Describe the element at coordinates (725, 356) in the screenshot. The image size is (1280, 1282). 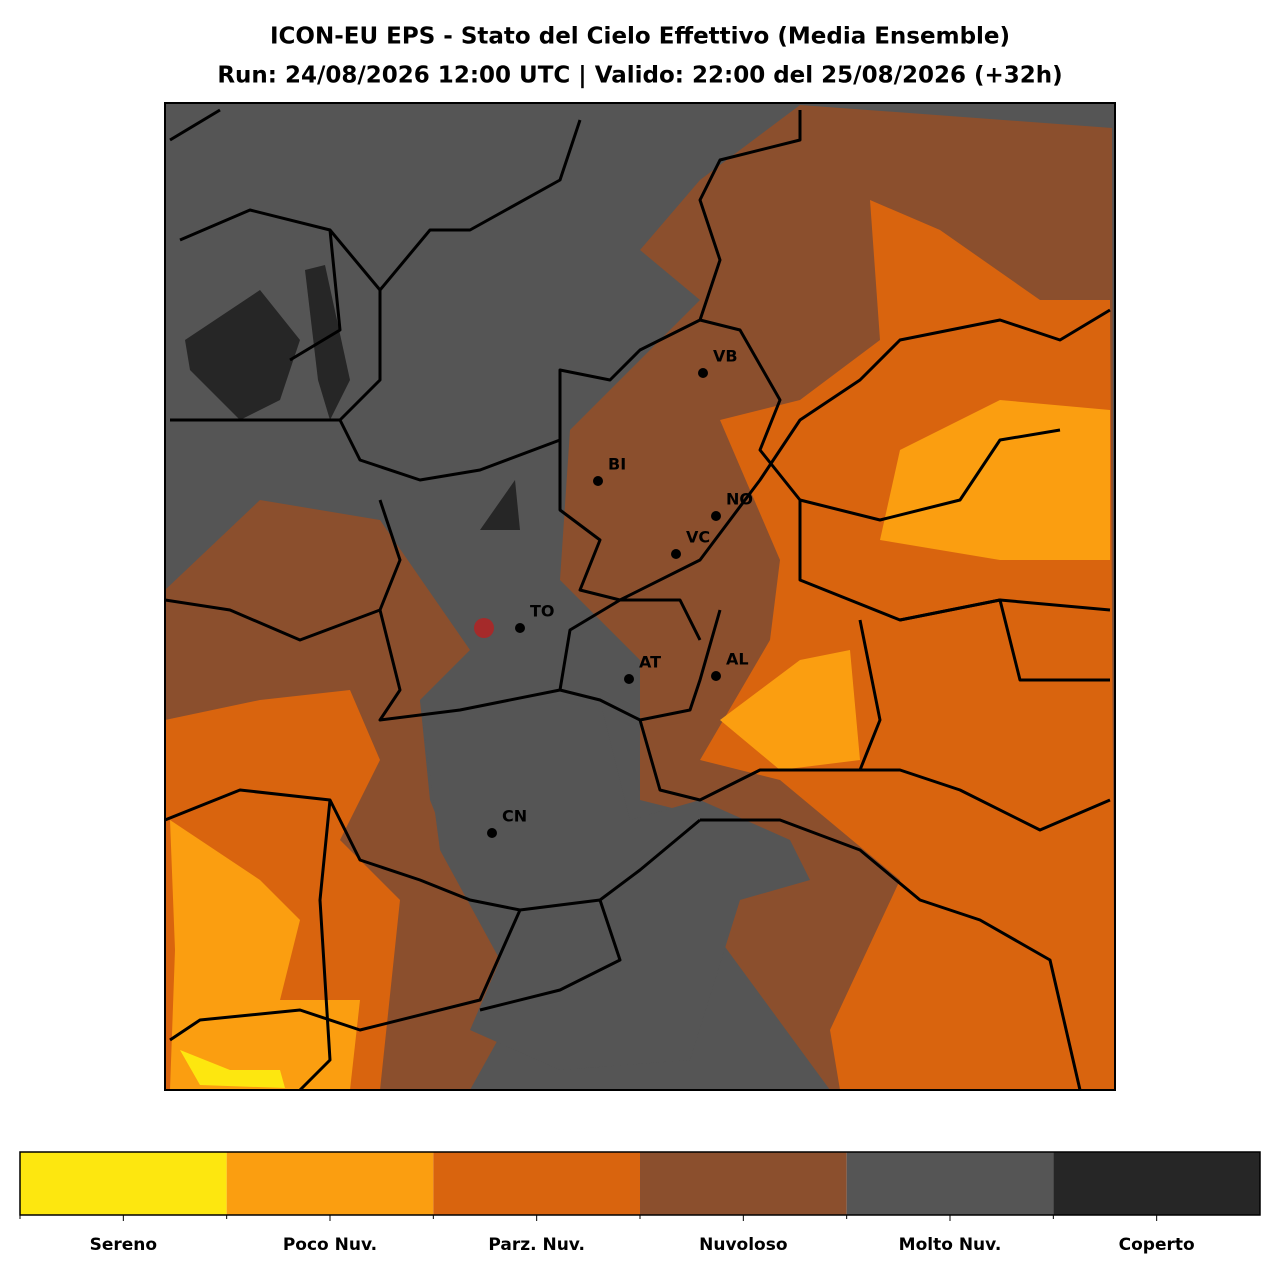
I see `city-label: VB` at that location.